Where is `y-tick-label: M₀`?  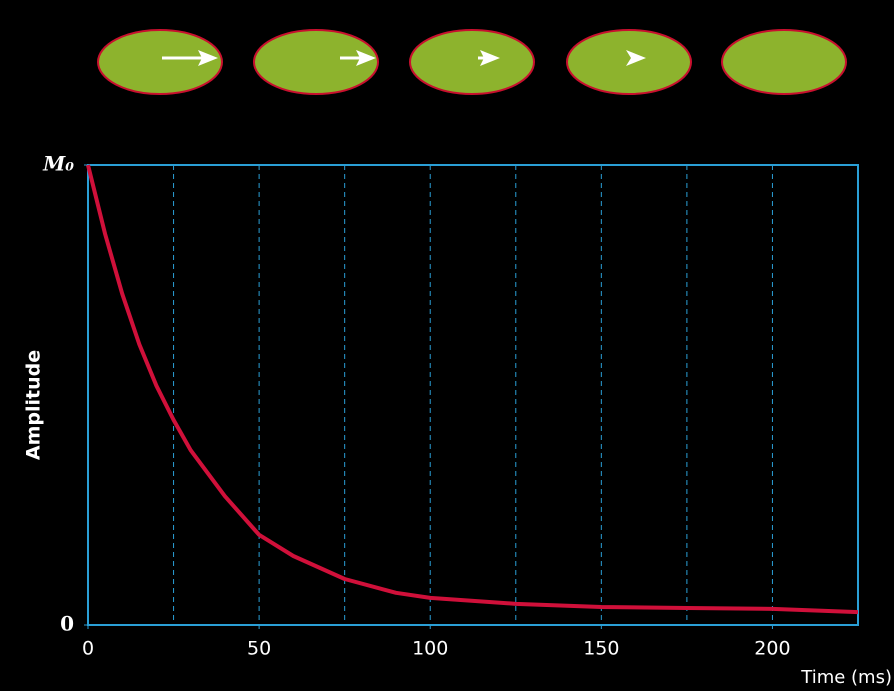 y-tick-label: M₀ is located at coordinates (58, 164).